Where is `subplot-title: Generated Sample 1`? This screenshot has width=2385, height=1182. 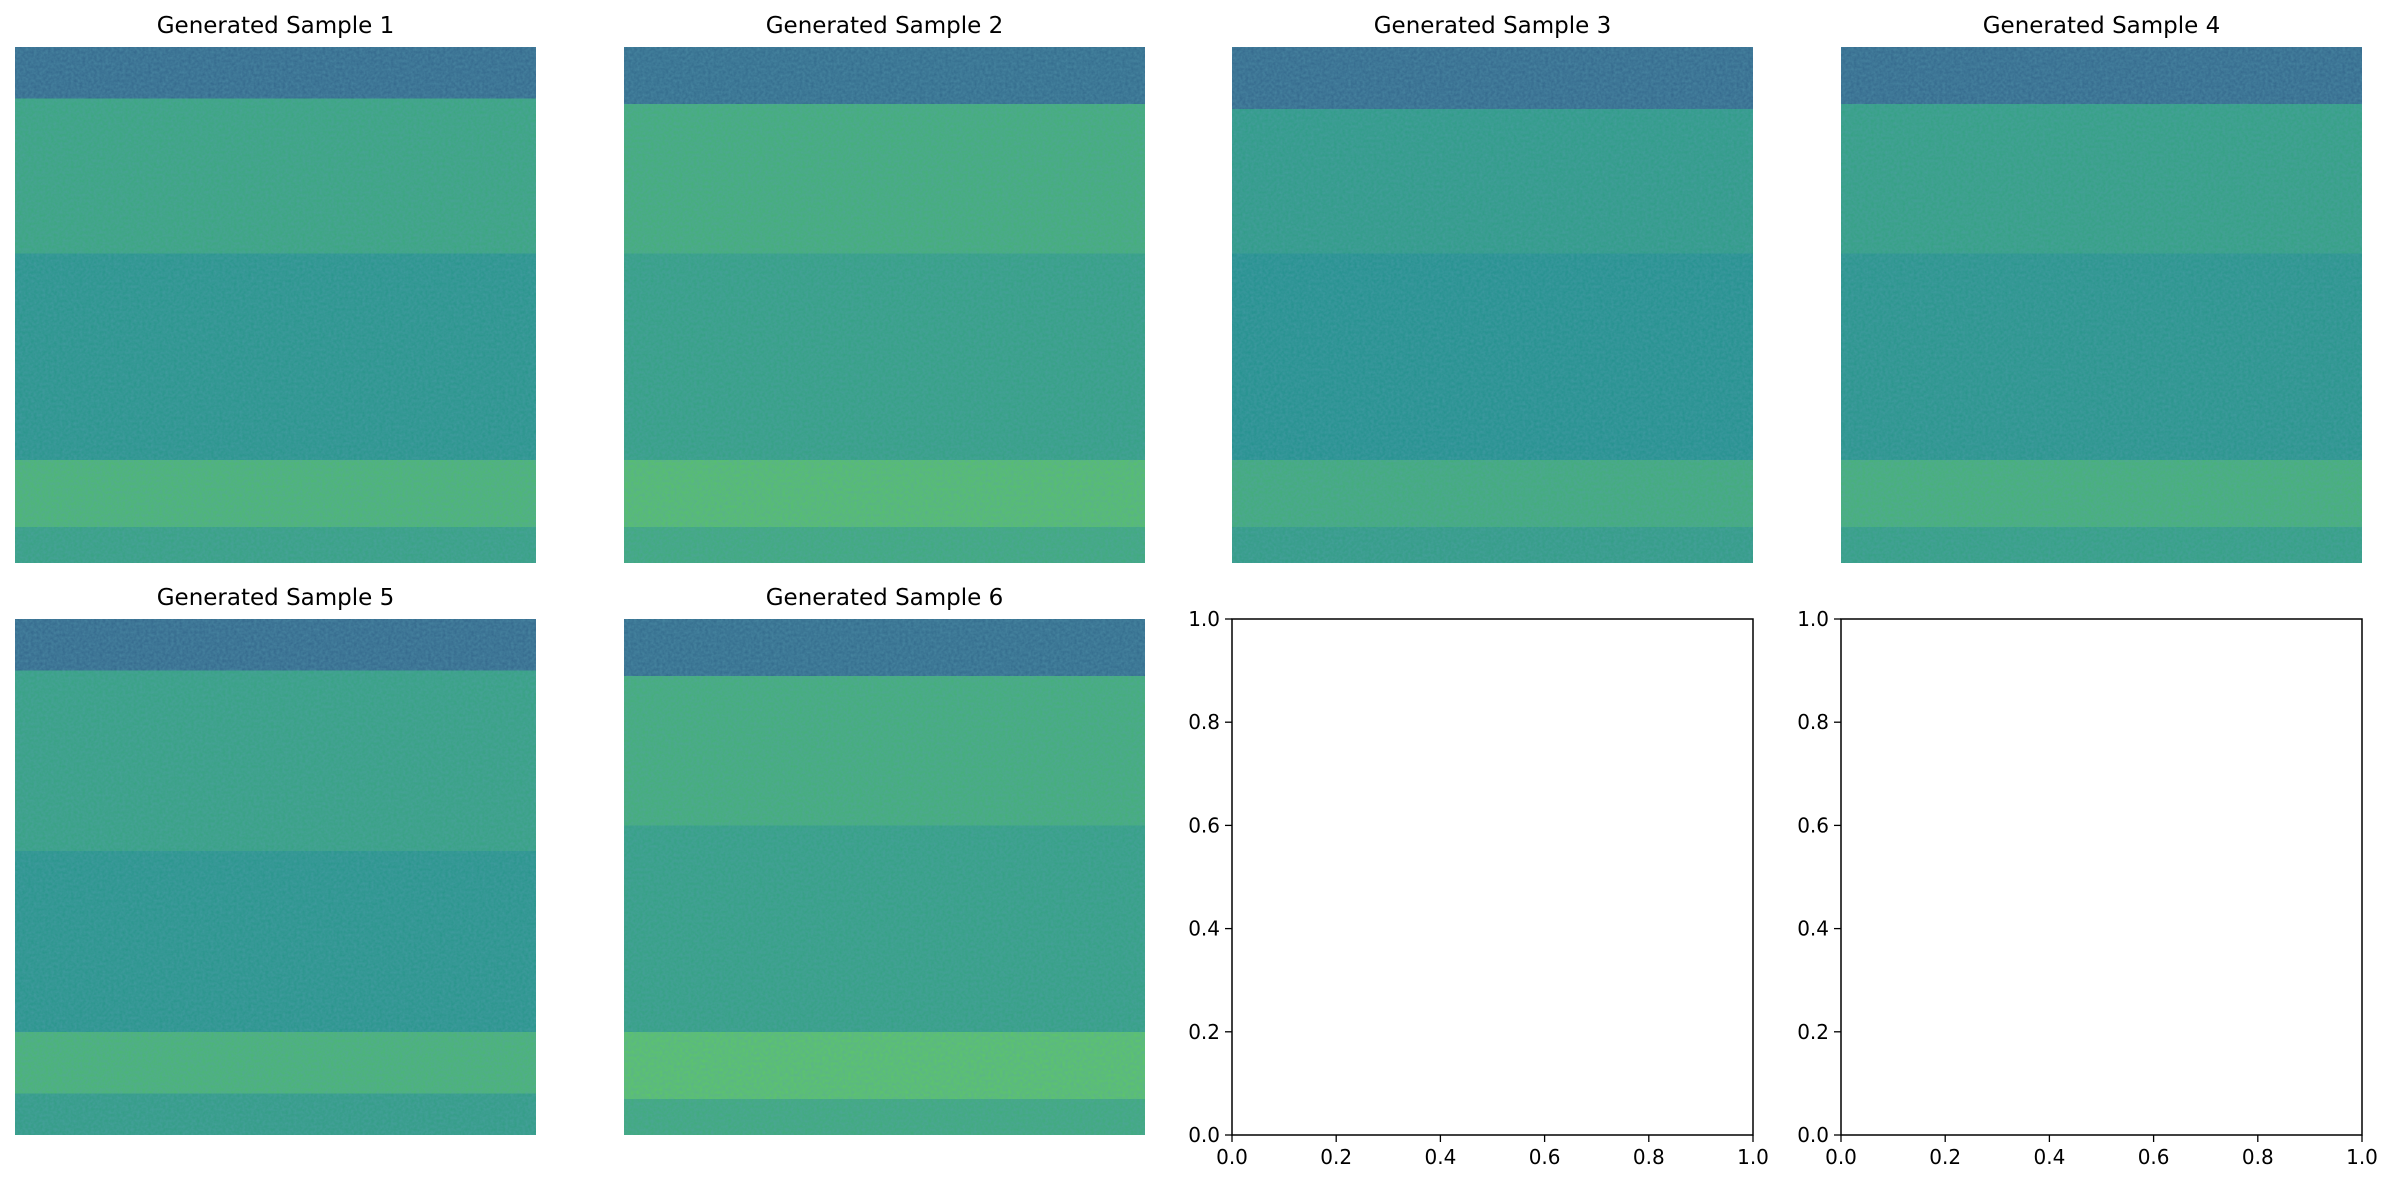 subplot-title: Generated Sample 1 is located at coordinates (276, 26).